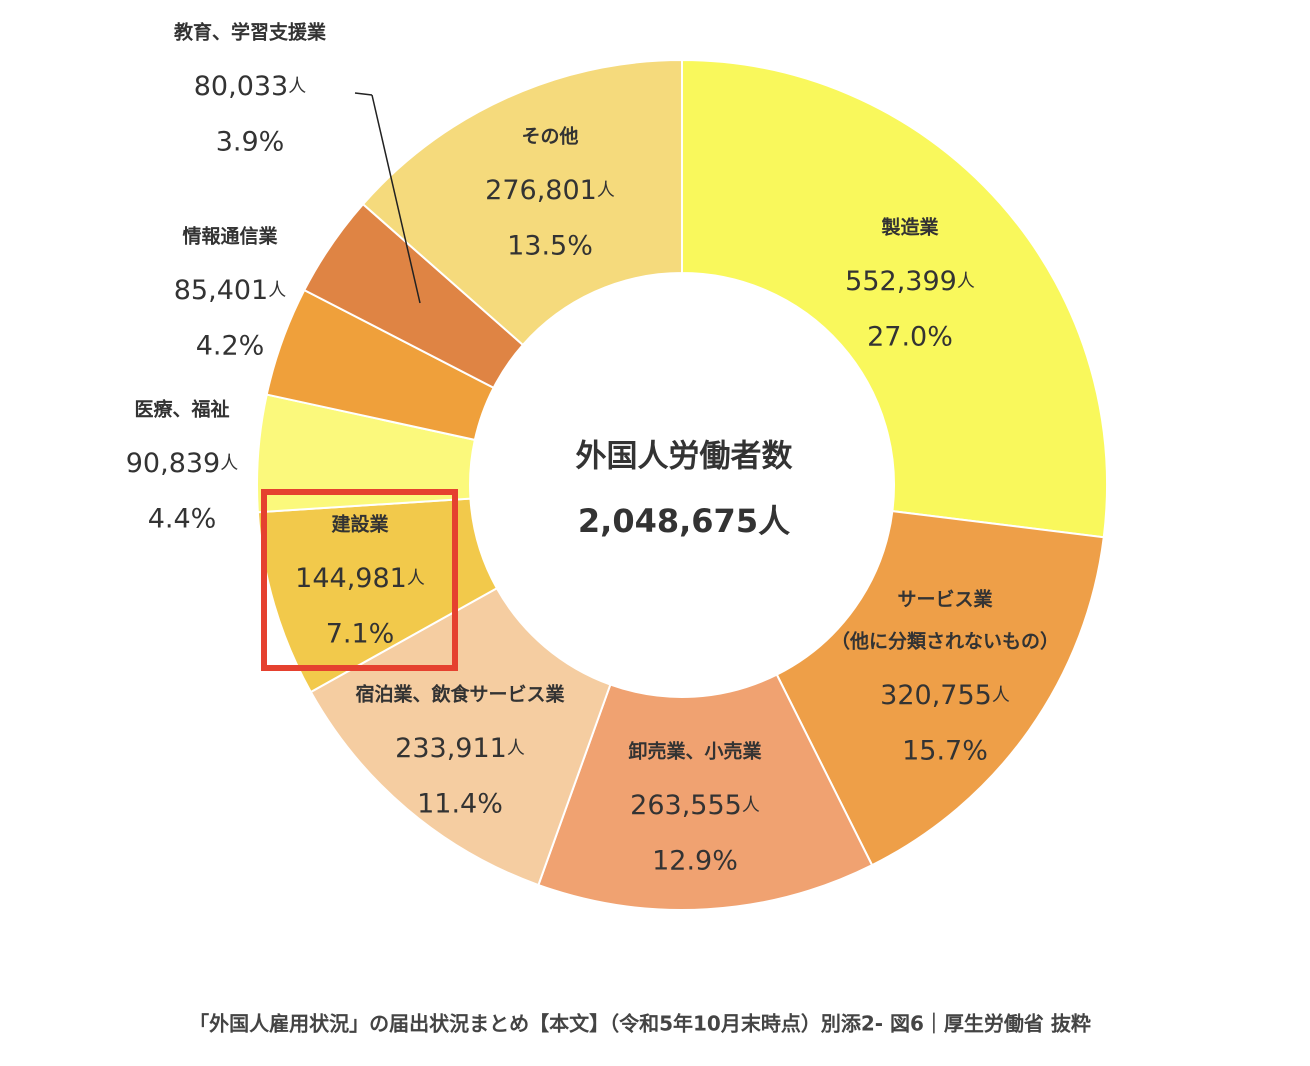 This screenshot has height=1066, width=1310. Describe the element at coordinates (945, 751) in the screenshot. I see `percent-label: 15.7%` at that location.